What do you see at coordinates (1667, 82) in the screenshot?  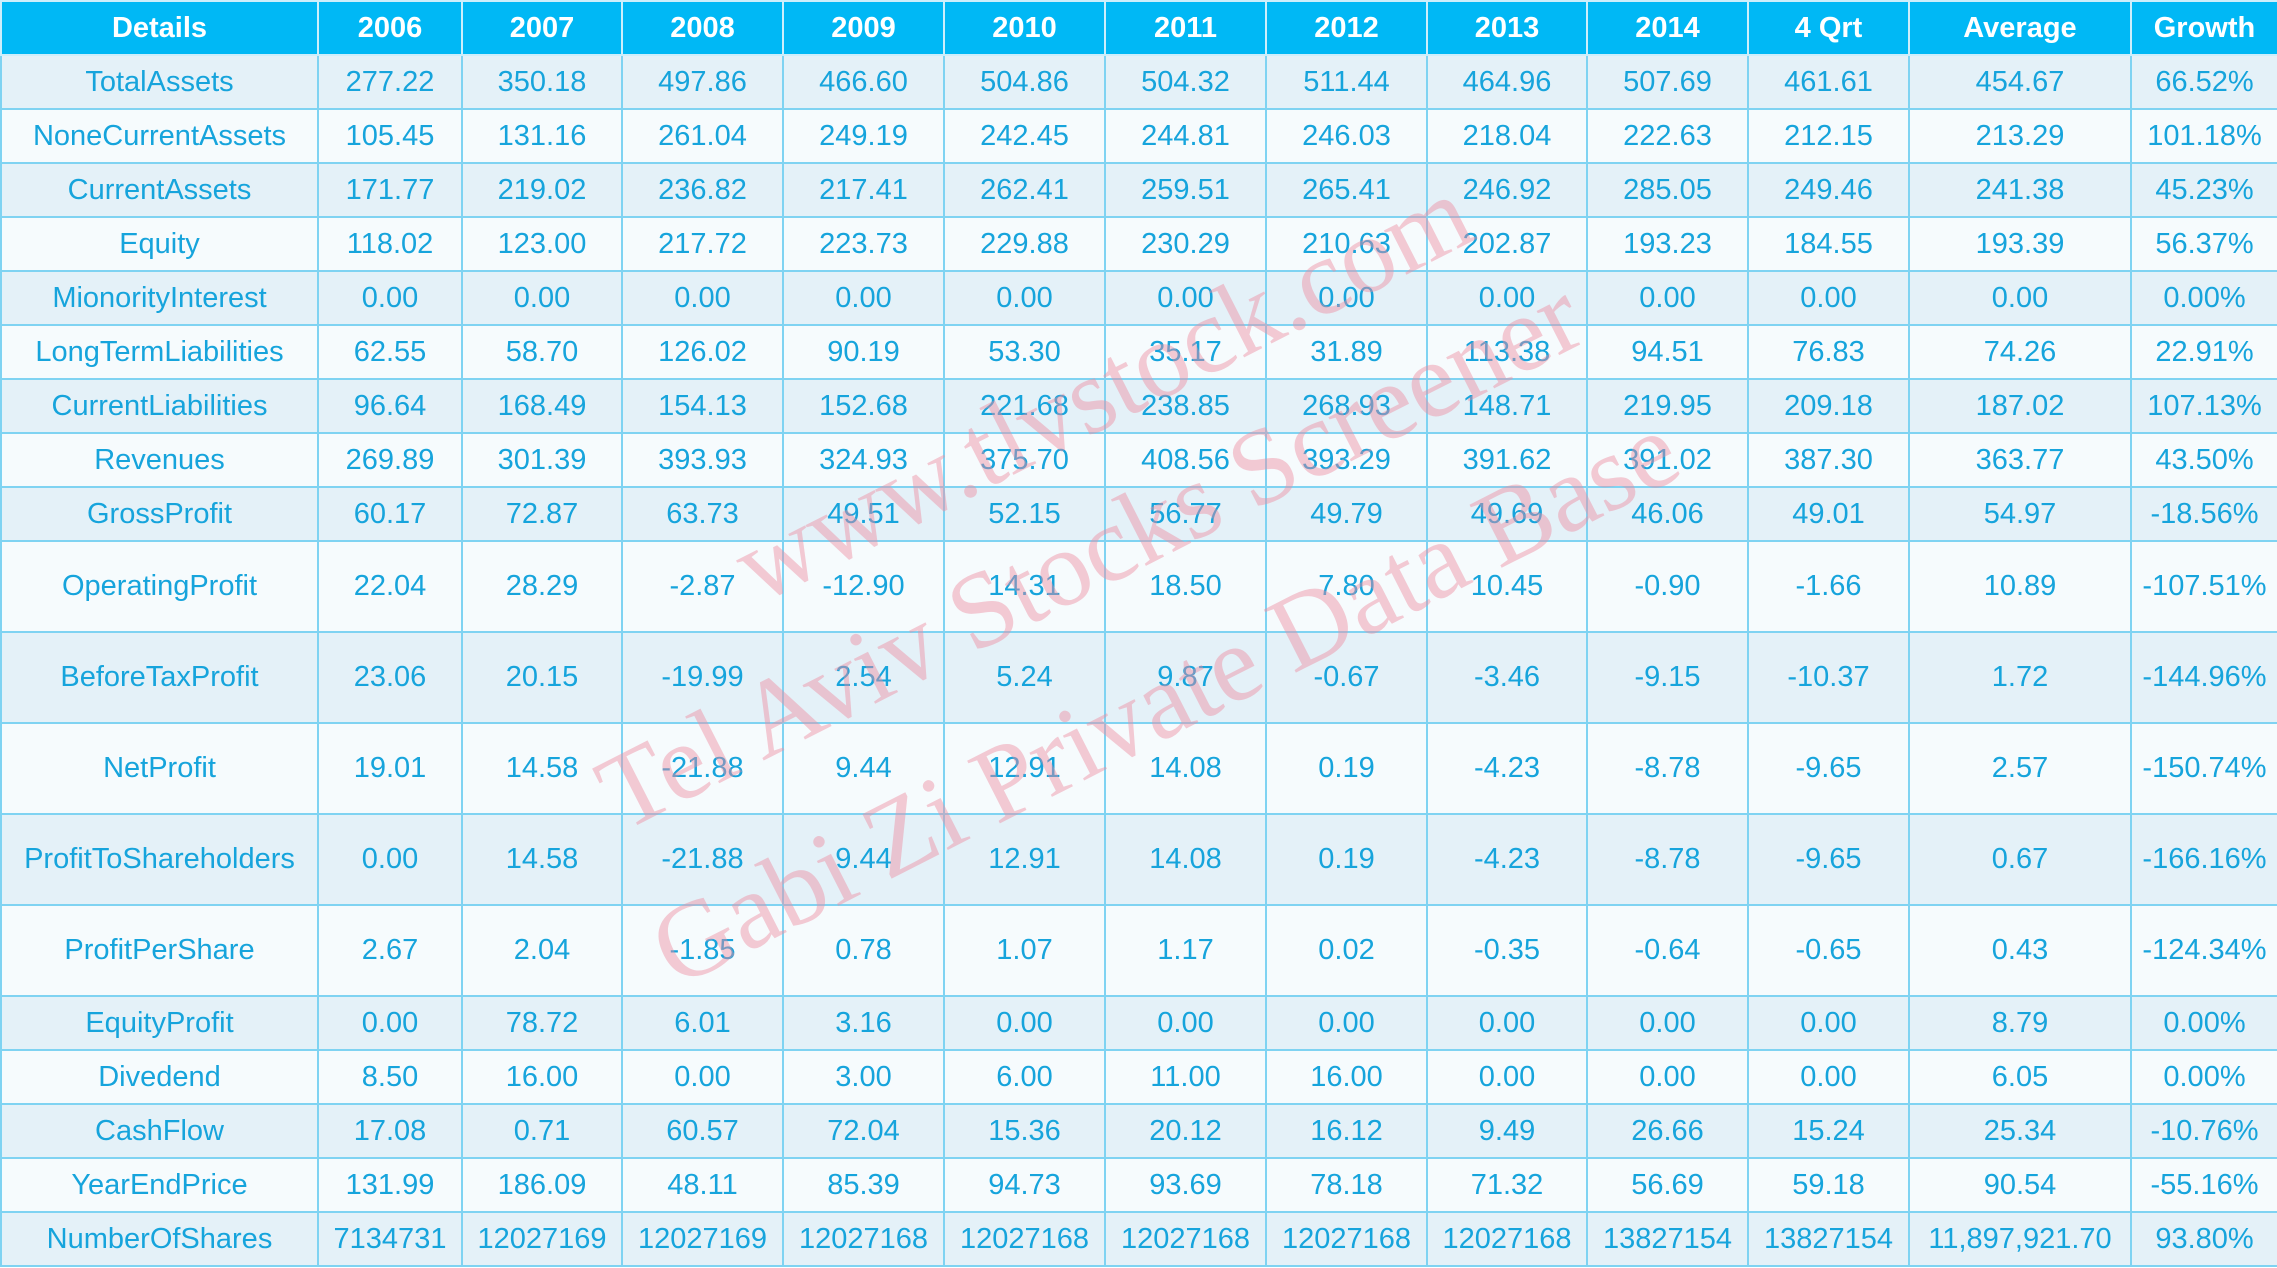 I see `data-cell: 507.69` at bounding box center [1667, 82].